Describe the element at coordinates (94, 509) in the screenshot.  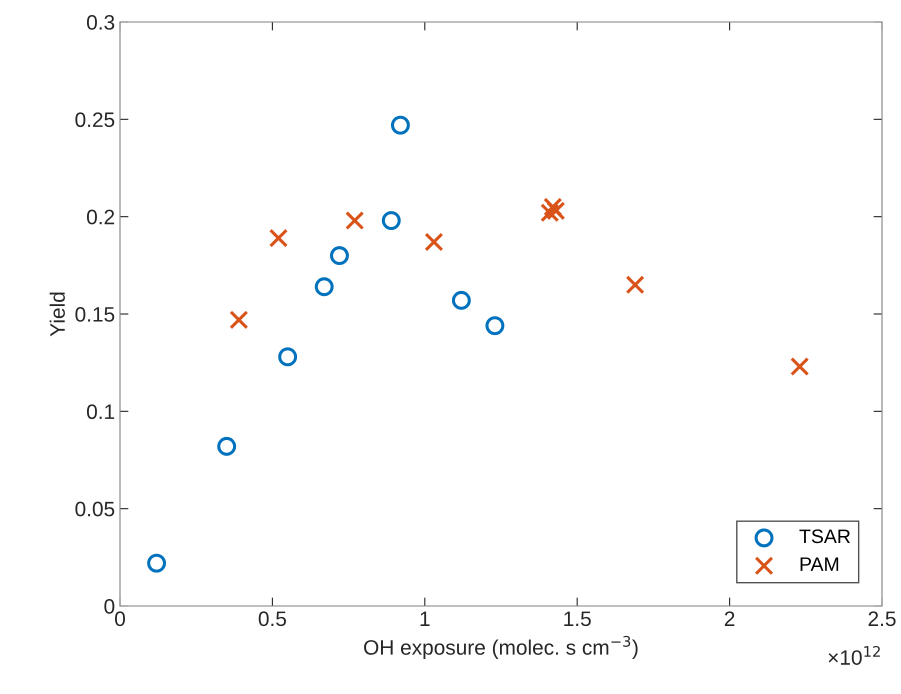
I see `y-tick-label: 0.05` at that location.